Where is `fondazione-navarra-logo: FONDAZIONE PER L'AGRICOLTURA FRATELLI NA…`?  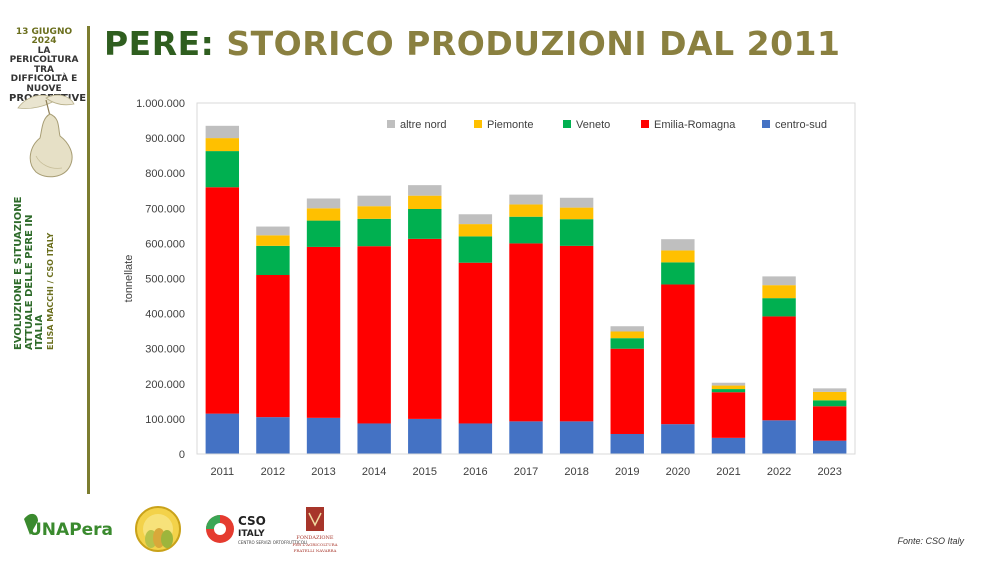
fondazione-navarra-logo: FONDAZIONE PER L'AGRICOLTURA FRATELLI NA… is located at coordinates (315, 530).